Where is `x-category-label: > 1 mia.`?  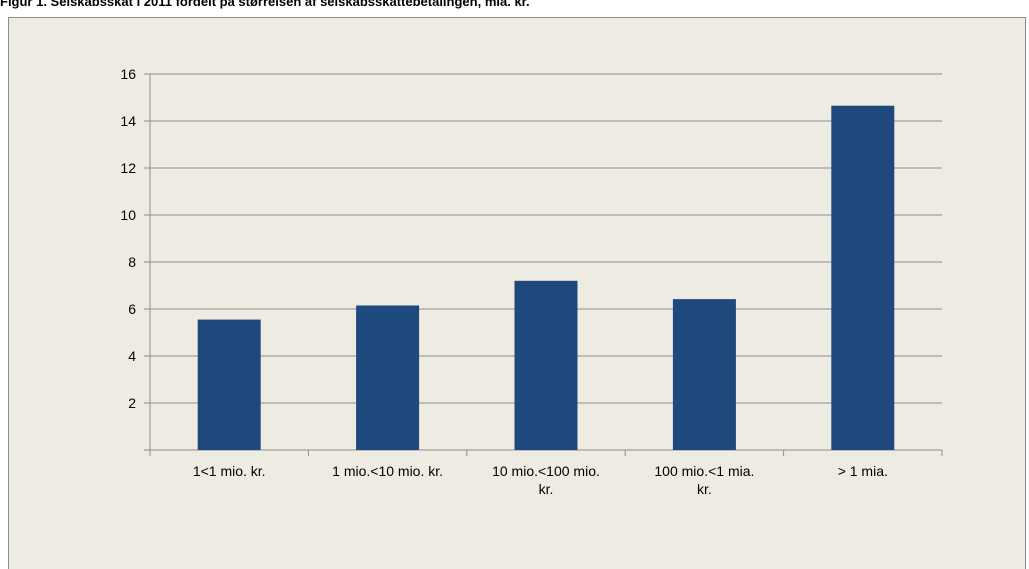
x-category-label: > 1 mia. is located at coordinates (863, 471).